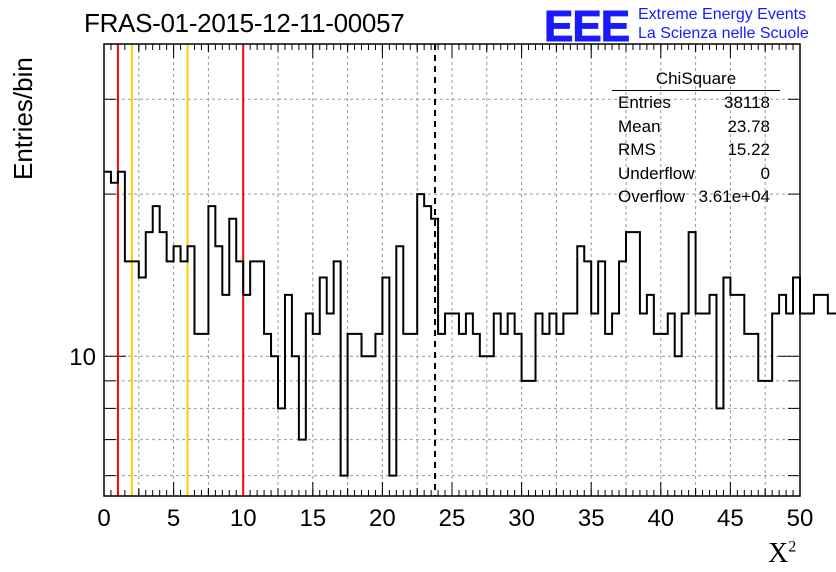 The height and width of the screenshot is (572, 836). I want to click on x-tick-label: 20, so click(382, 518).